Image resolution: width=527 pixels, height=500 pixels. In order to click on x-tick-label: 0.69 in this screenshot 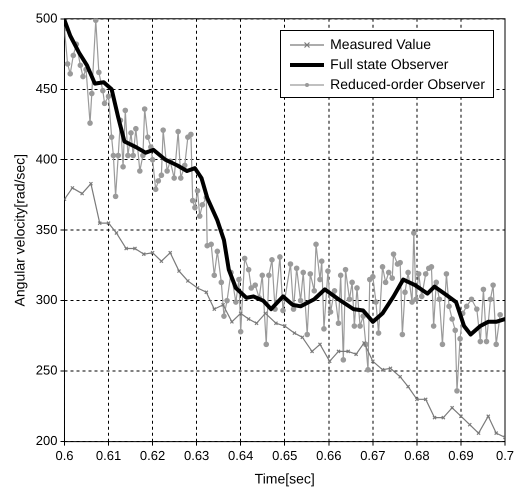, I will do `click(461, 455)`.